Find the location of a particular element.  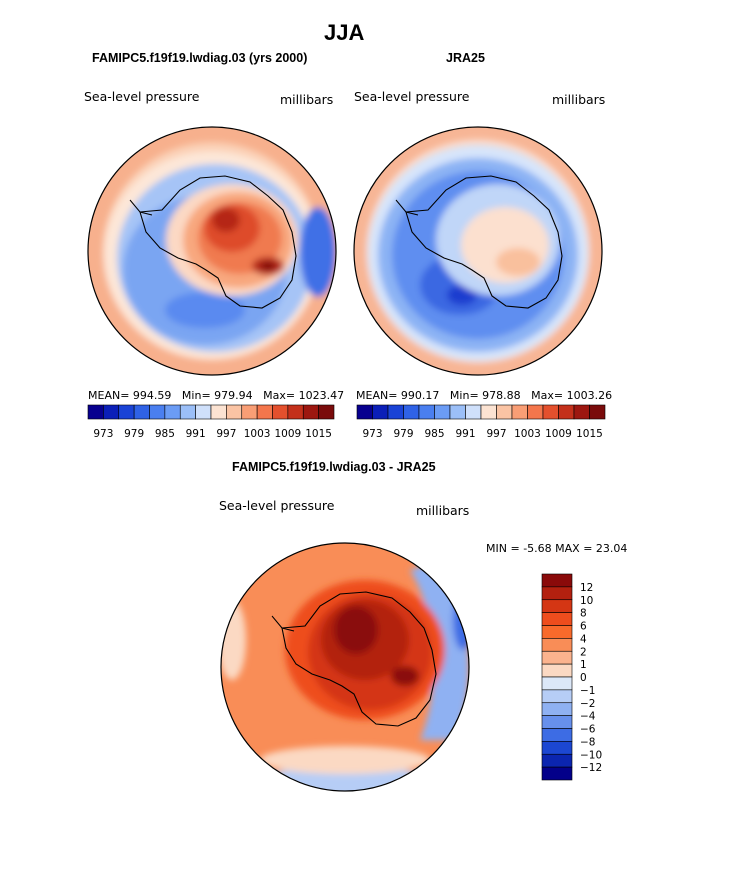

colorbar-tick-label: 10 is located at coordinates (586, 601).